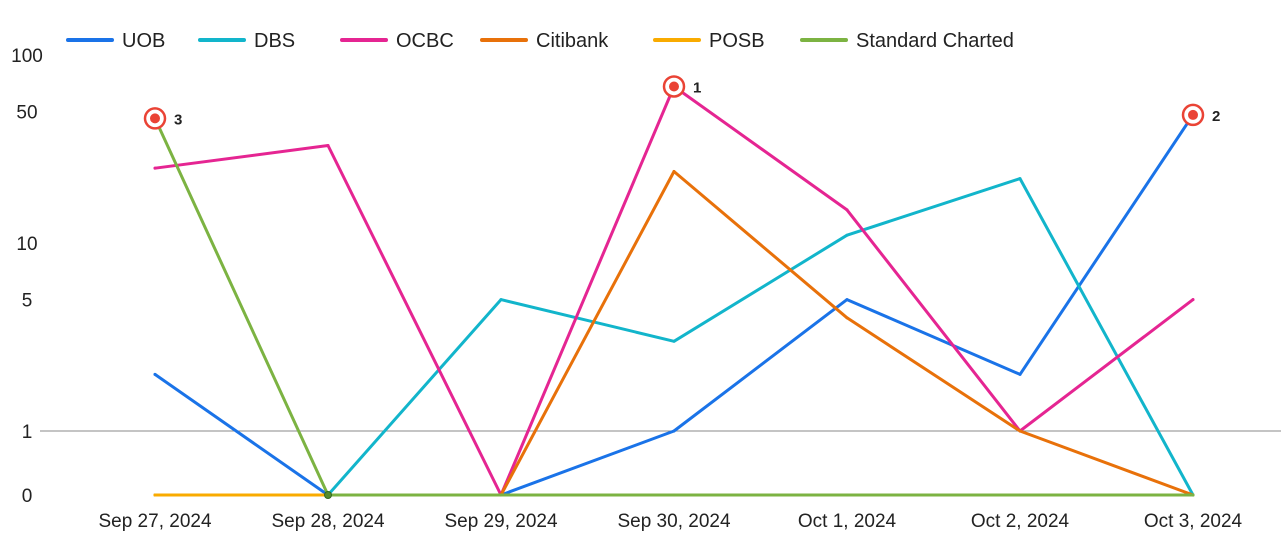  What do you see at coordinates (327, 521) in the screenshot?
I see `x-tick-label-sep-28-2024: Sep 28, 2024` at bounding box center [327, 521].